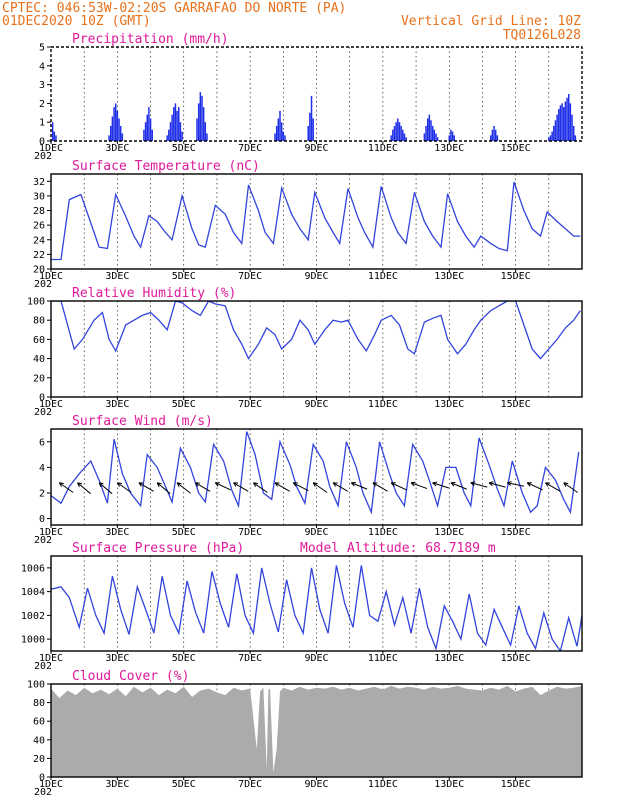 Image resolution: width=618 pixels, height=800 pixels. I want to click on pressure-series-line, so click(316, 608).